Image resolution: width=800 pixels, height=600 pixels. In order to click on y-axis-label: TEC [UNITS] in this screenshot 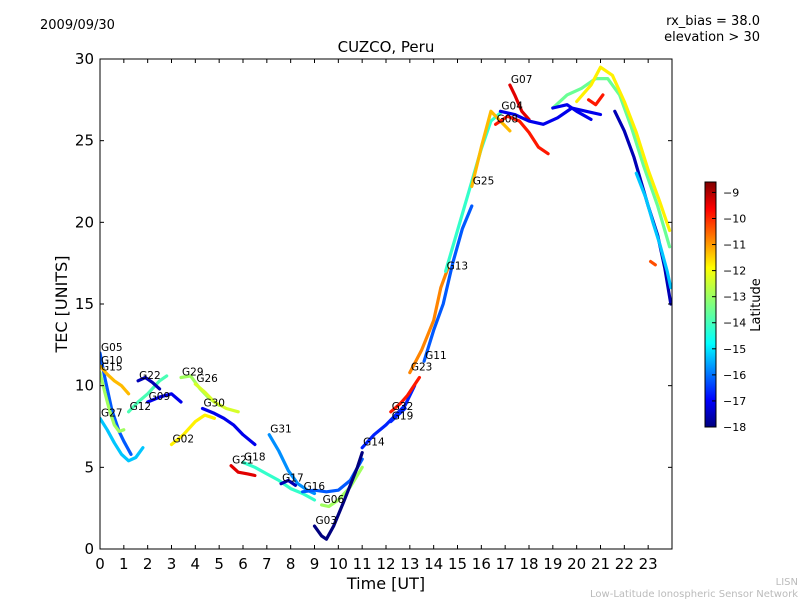, I will do `click(61, 305)`.